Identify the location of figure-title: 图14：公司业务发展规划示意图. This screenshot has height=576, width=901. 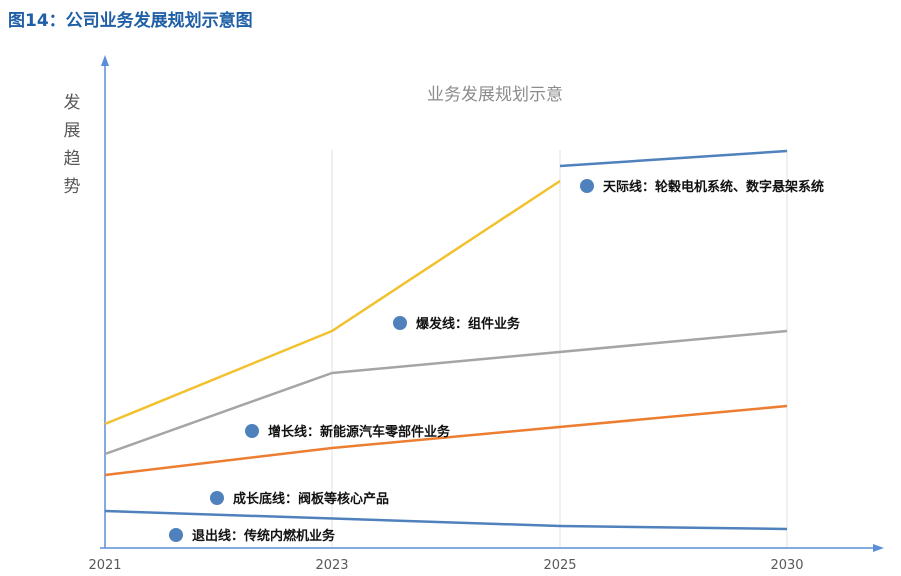
(130, 21).